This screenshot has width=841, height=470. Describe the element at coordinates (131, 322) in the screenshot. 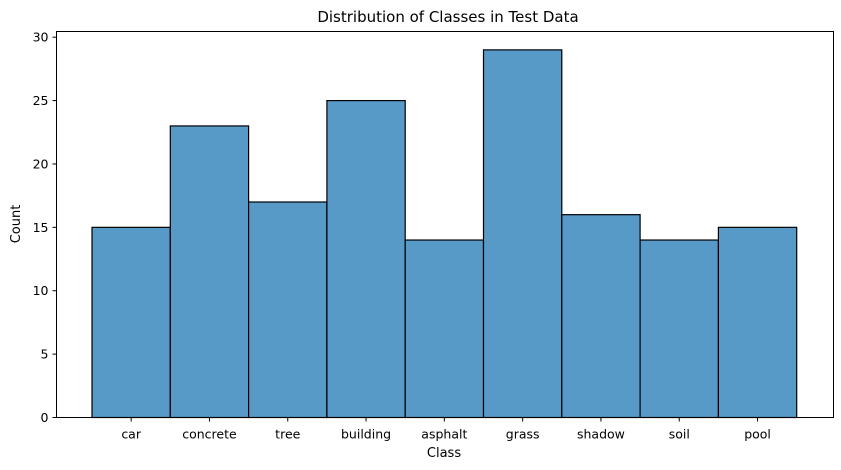

I see `bar-car` at that location.